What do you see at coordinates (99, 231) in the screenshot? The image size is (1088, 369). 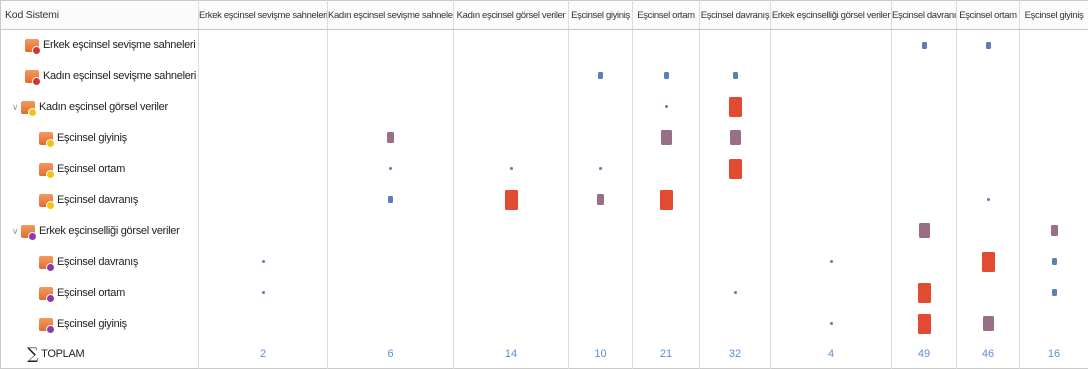 I see `code-cell: ∨ Erkek eşcinselliği görsel veriler` at bounding box center [99, 231].